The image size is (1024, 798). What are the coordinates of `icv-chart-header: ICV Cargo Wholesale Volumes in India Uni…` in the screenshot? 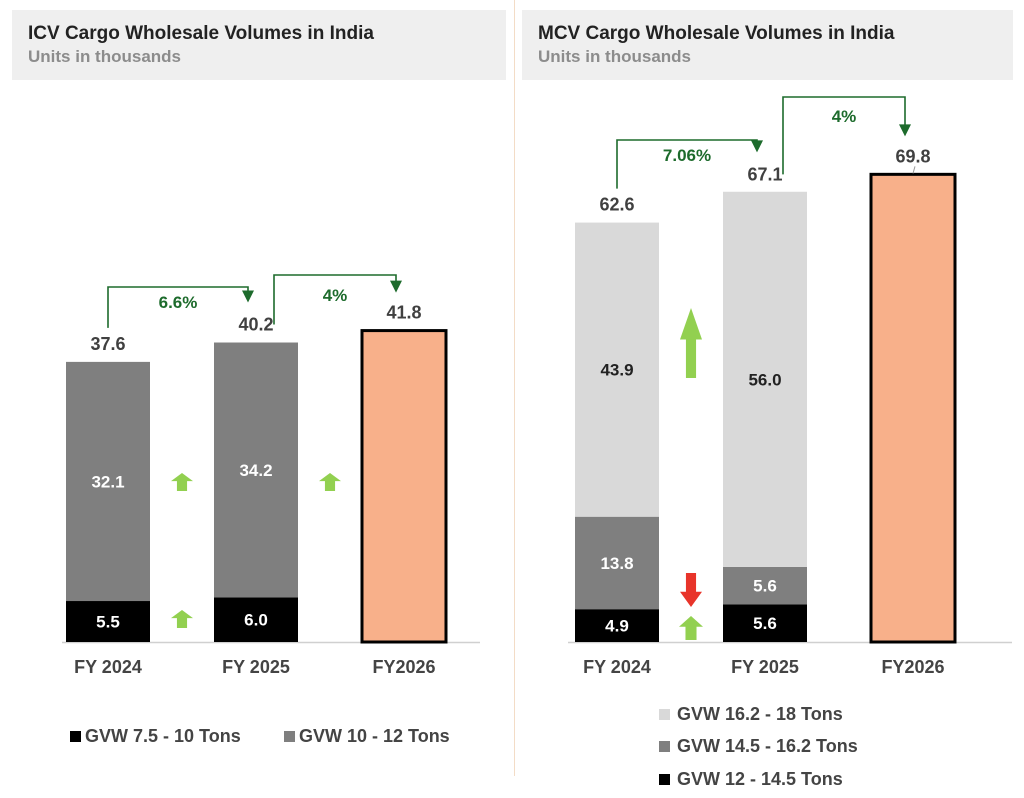 It's located at (259, 45).